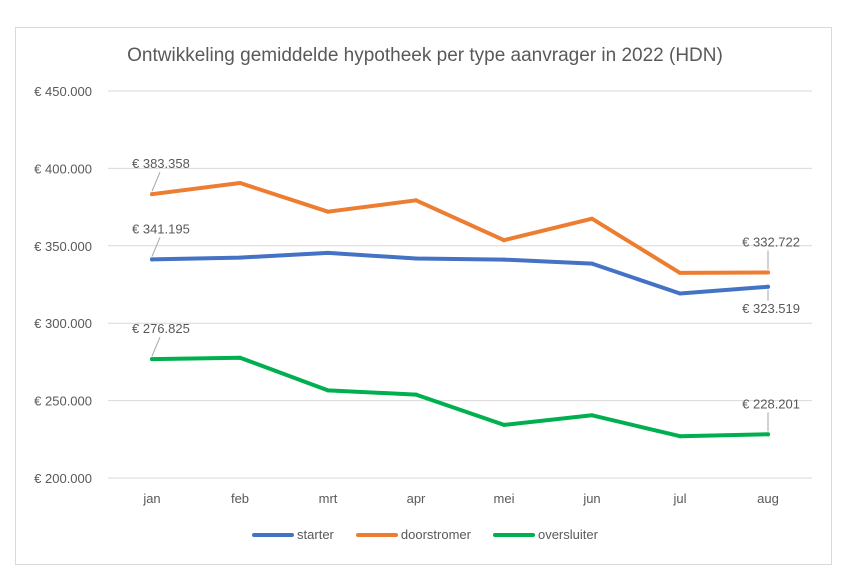  What do you see at coordinates (504, 498) in the screenshot?
I see `x-tick-label: mei` at bounding box center [504, 498].